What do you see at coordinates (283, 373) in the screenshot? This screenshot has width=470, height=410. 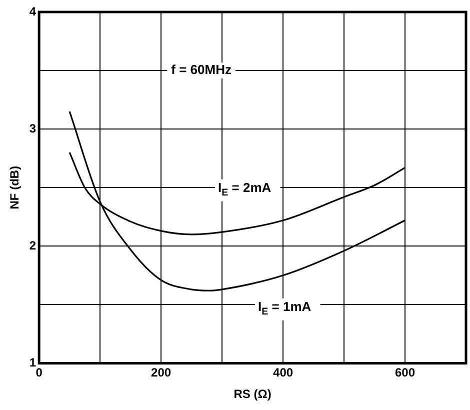 I see `x-tick-label: 400` at bounding box center [283, 373].